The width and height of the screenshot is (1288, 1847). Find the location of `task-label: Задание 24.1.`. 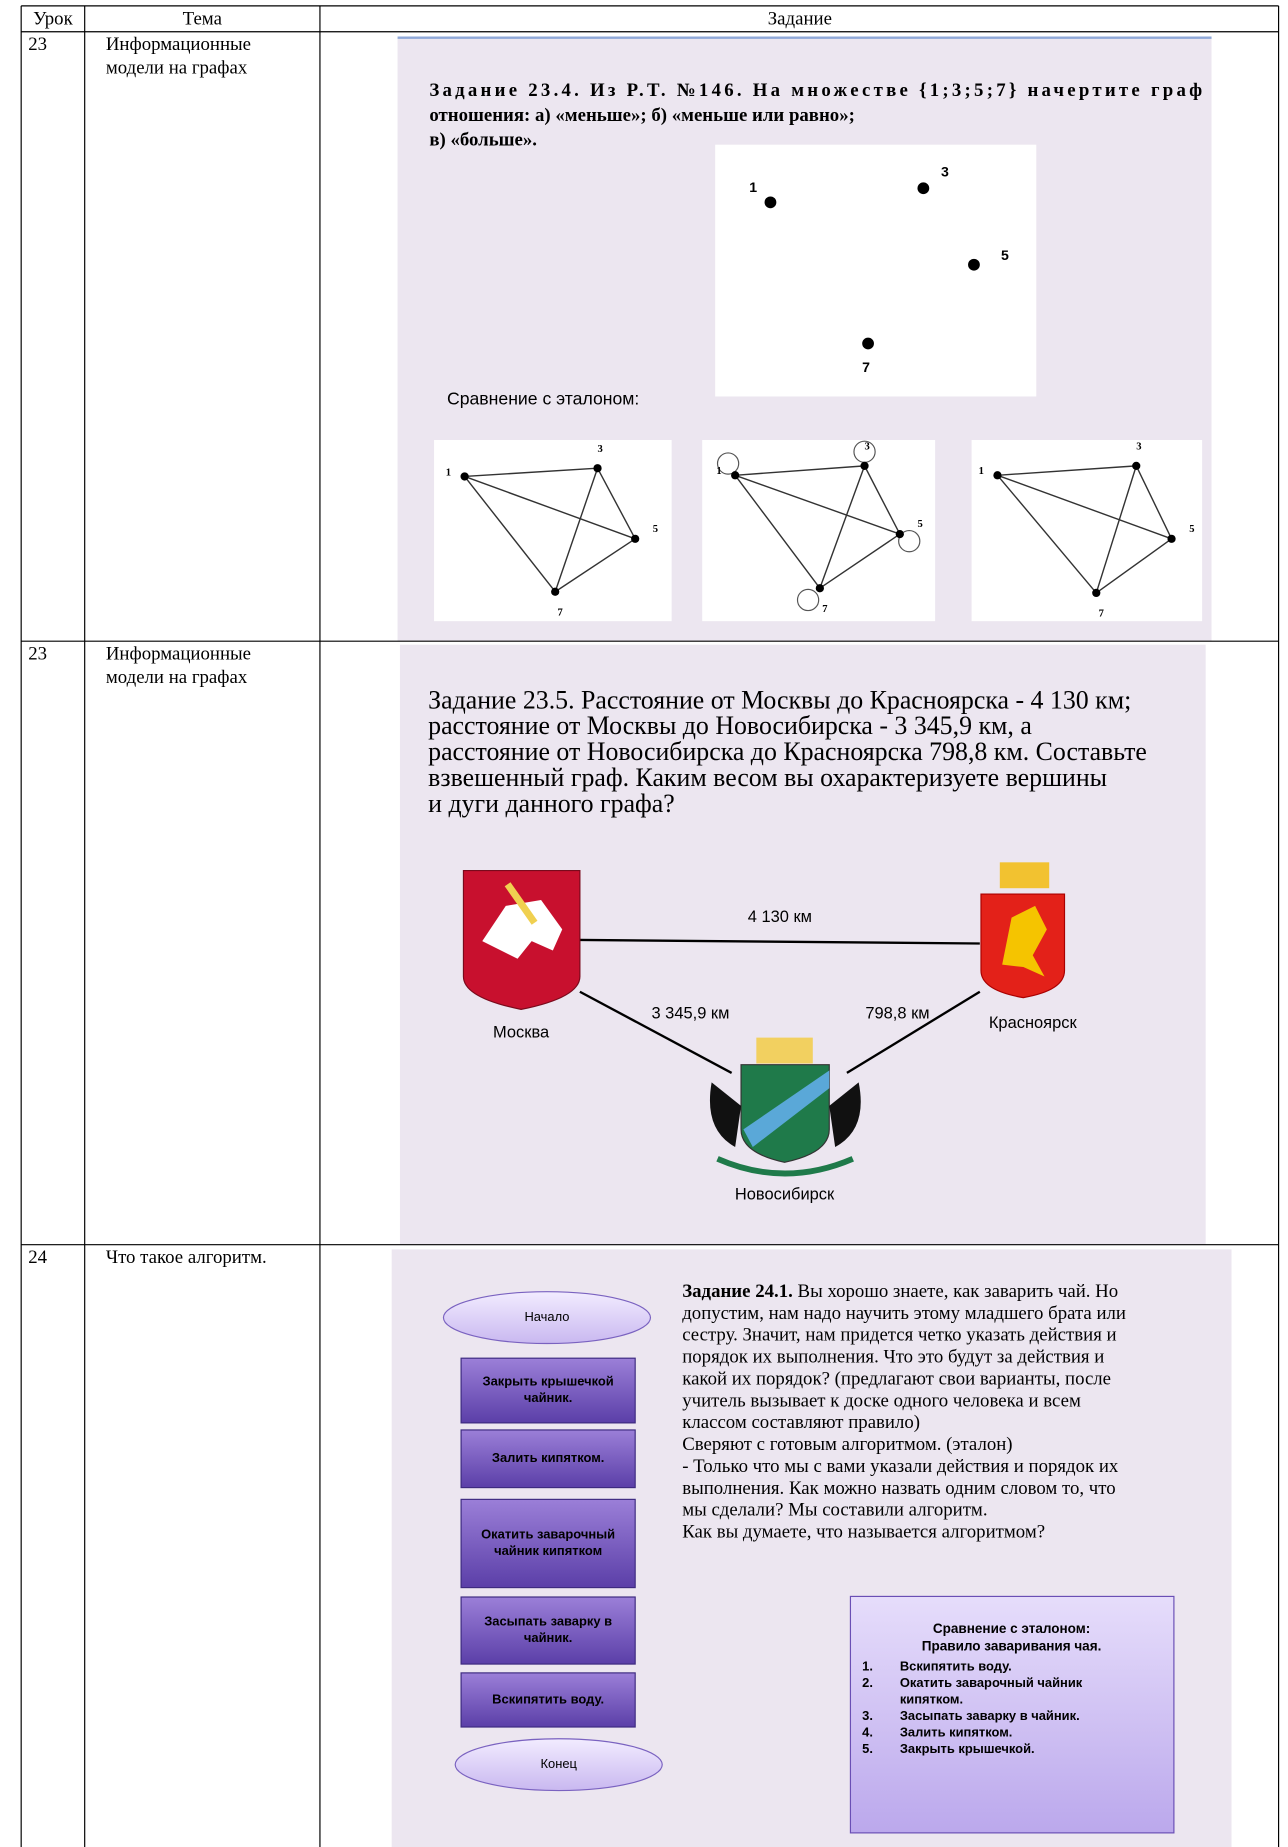

task-label: Задание 24.1. is located at coordinates (737, 1291).